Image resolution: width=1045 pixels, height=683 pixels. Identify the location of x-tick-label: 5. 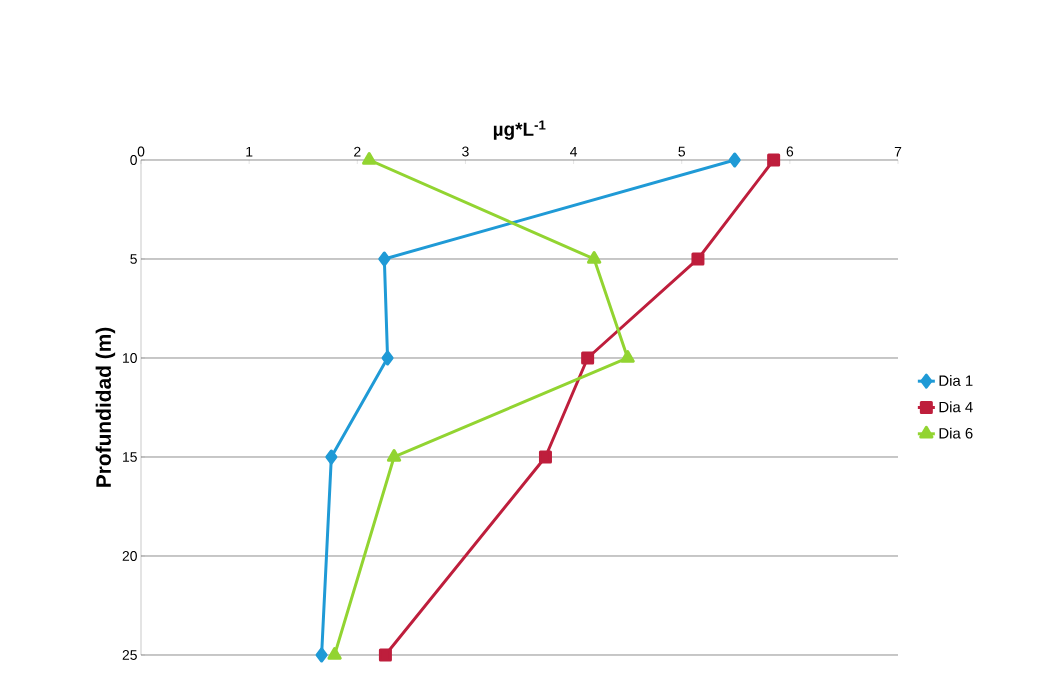
(682, 151).